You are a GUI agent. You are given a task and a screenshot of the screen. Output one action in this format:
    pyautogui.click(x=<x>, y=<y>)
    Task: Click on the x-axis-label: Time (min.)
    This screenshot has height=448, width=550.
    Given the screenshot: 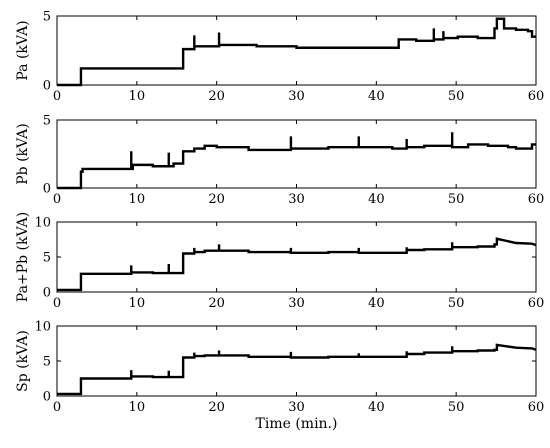 What is the action you would take?
    pyautogui.click(x=297, y=424)
    